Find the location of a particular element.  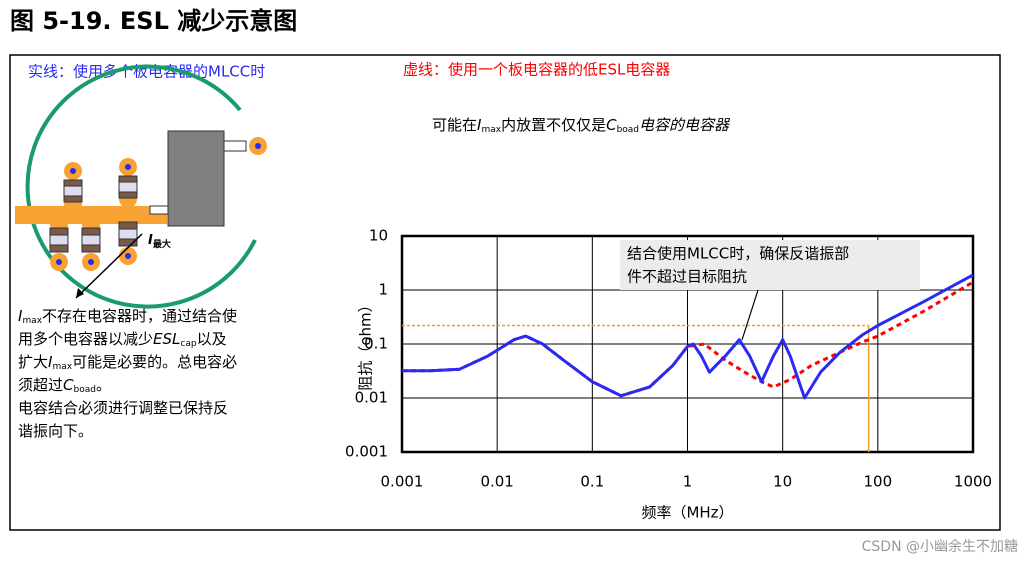

t: 可能是必要的。总电容必 is located at coordinates (154, 362).